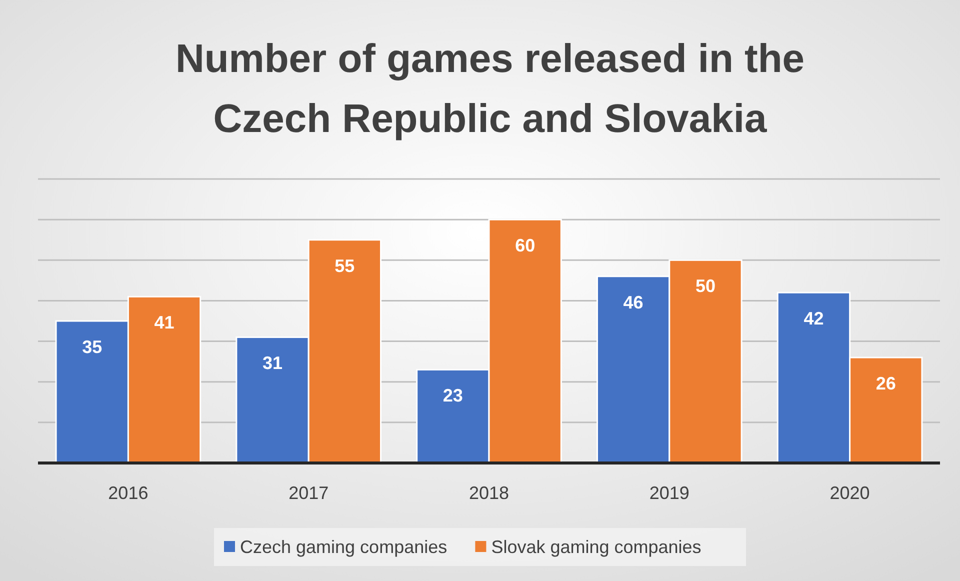 This screenshot has width=960, height=581. What do you see at coordinates (490, 89) in the screenshot?
I see `chart-title: Number of games released in the Czech Republic and Slovakia` at bounding box center [490, 89].